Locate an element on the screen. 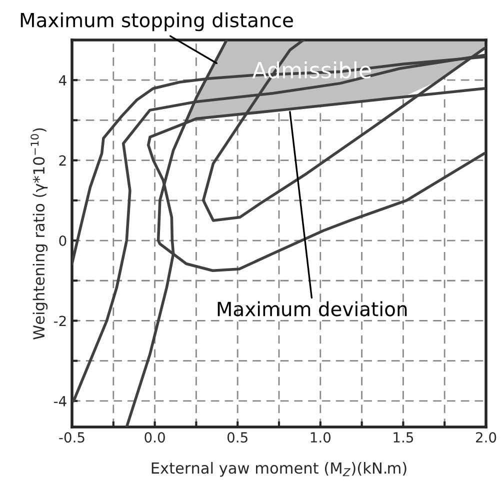 This screenshot has width=503, height=487. x-tick-label: -0.5 is located at coordinates (71, 437).